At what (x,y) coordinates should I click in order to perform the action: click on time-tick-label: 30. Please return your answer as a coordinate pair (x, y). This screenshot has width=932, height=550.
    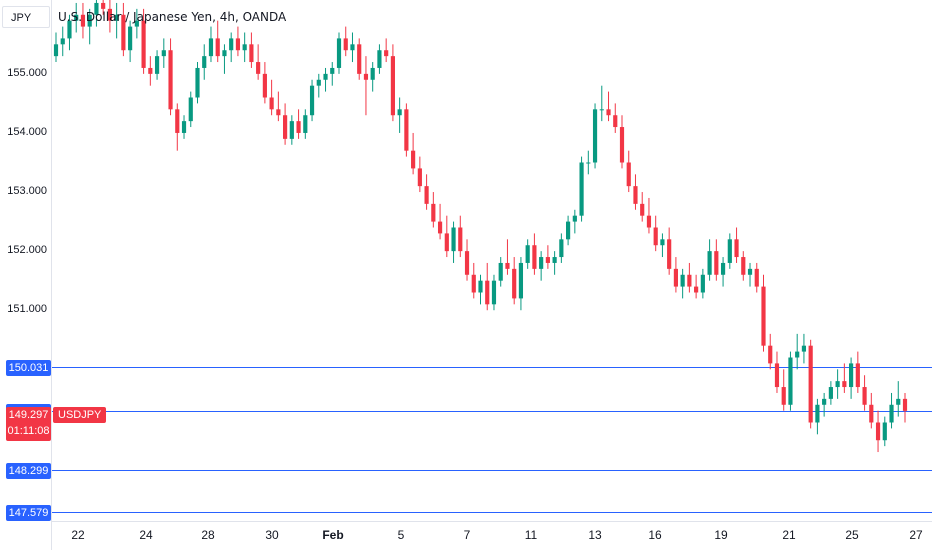
    Looking at the image, I should click on (272, 535).